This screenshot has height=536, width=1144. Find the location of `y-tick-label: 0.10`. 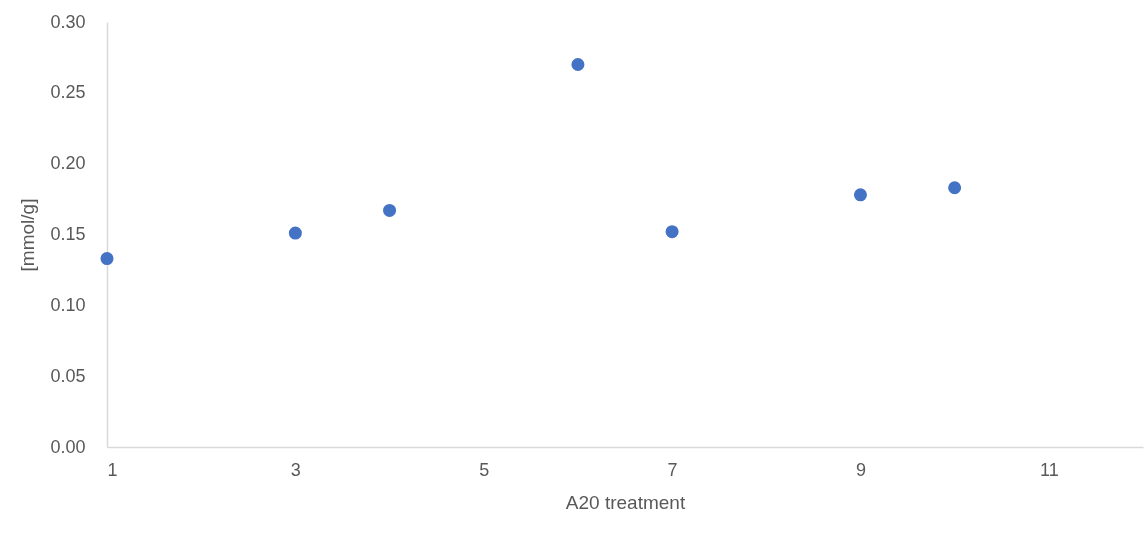

y-tick-label: 0.10 is located at coordinates (68, 304).